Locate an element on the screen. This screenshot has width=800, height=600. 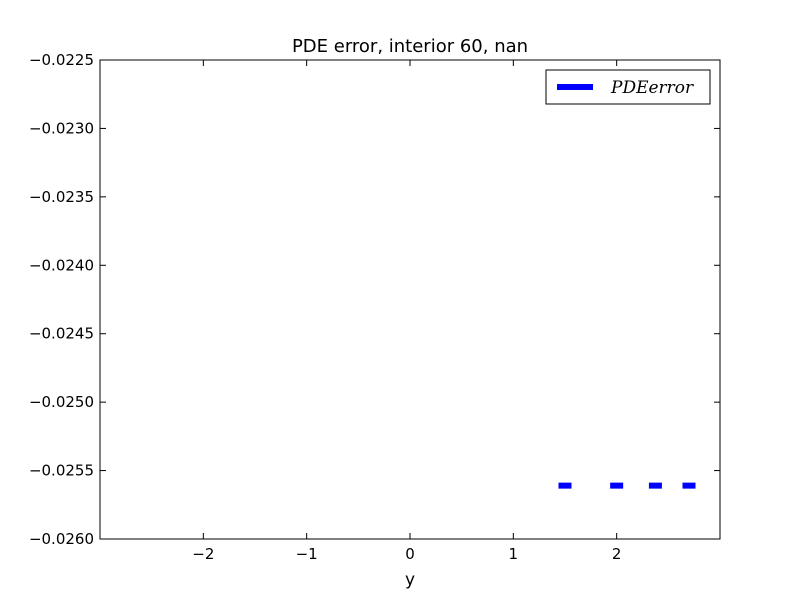
x-tick-label: −2 is located at coordinates (203, 554).